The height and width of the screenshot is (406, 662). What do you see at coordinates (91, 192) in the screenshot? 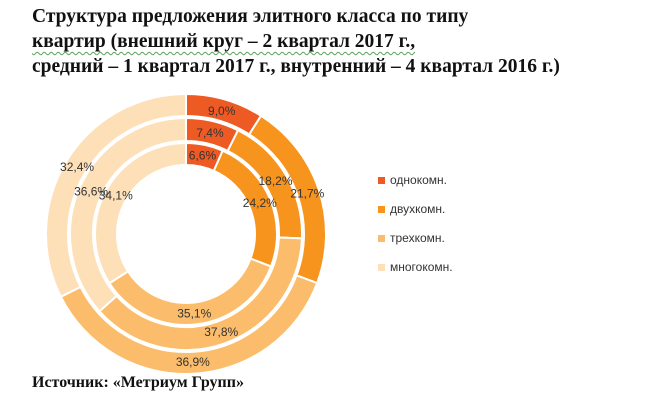
I see `data-label-middle-mnogokomn: 36,6%` at bounding box center [91, 192].